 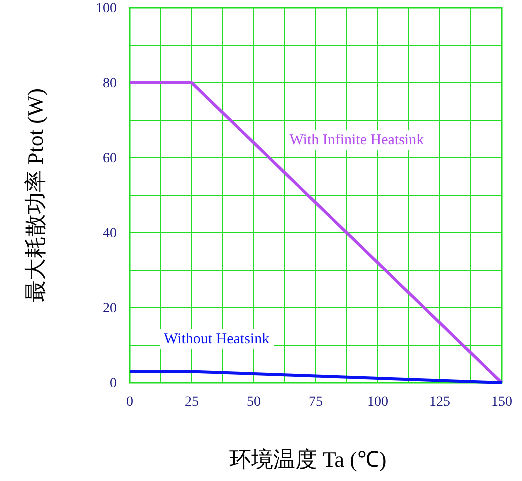 What do you see at coordinates (217, 339) in the screenshot?
I see `series-label: Without Heatsink` at bounding box center [217, 339].